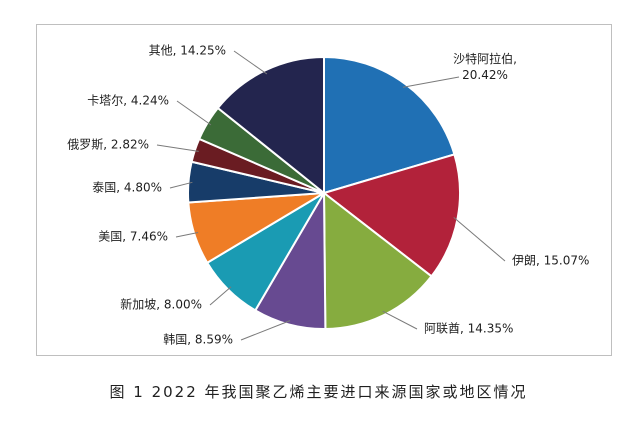 The image size is (637, 426). I want to click on slice-label-9: 卡塔尔, 4.24%, so click(128, 100).